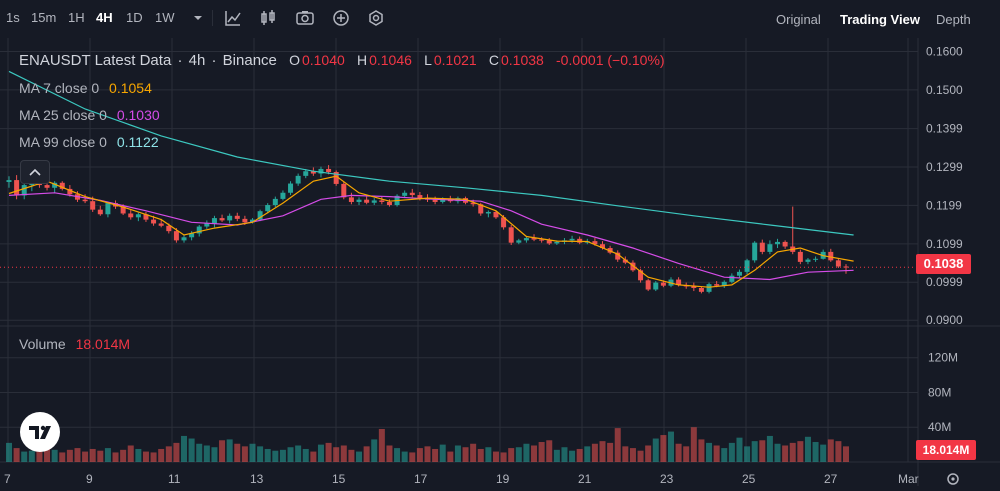  I want to click on tab-trading-view: Trading View, so click(880, 19).